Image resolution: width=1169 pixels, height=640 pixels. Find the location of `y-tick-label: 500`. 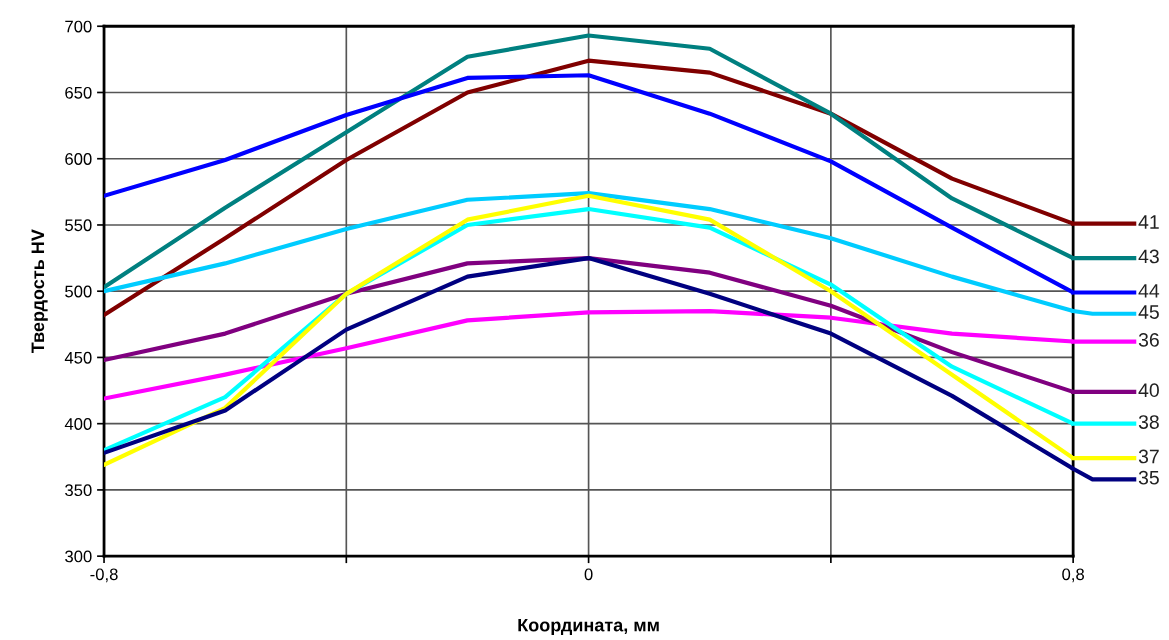

y-tick-label: 500 is located at coordinates (78, 291).